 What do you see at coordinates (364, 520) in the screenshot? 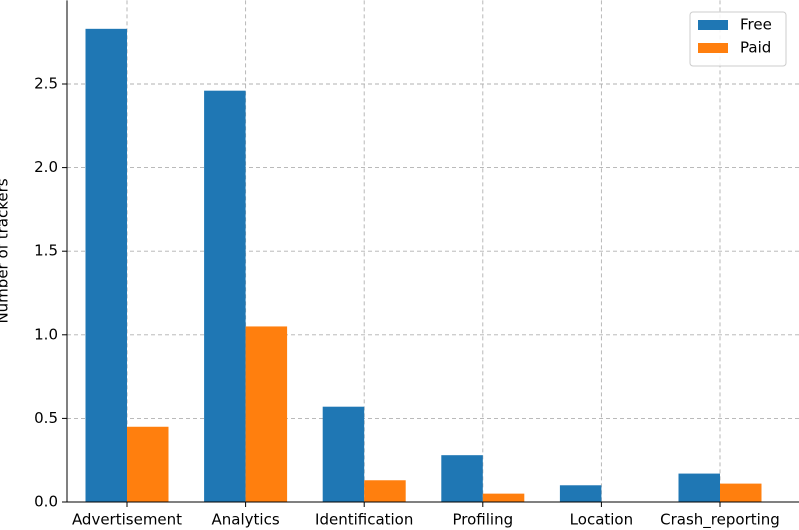
I see `x-tick-label: Identification` at bounding box center [364, 520].